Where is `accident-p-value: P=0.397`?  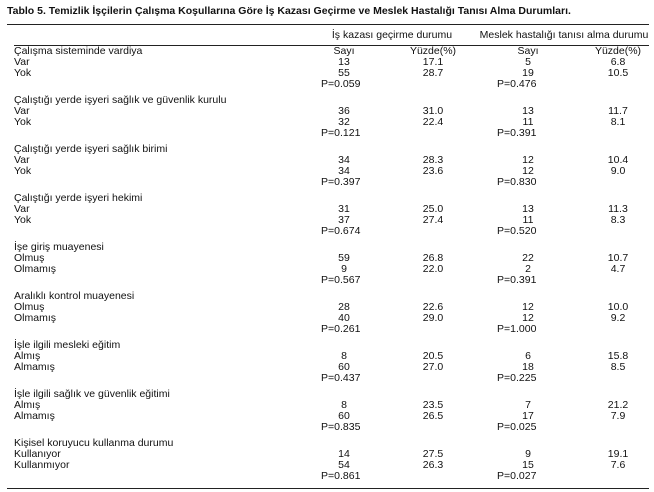
accident-p-value: P=0.397 is located at coordinates (341, 182).